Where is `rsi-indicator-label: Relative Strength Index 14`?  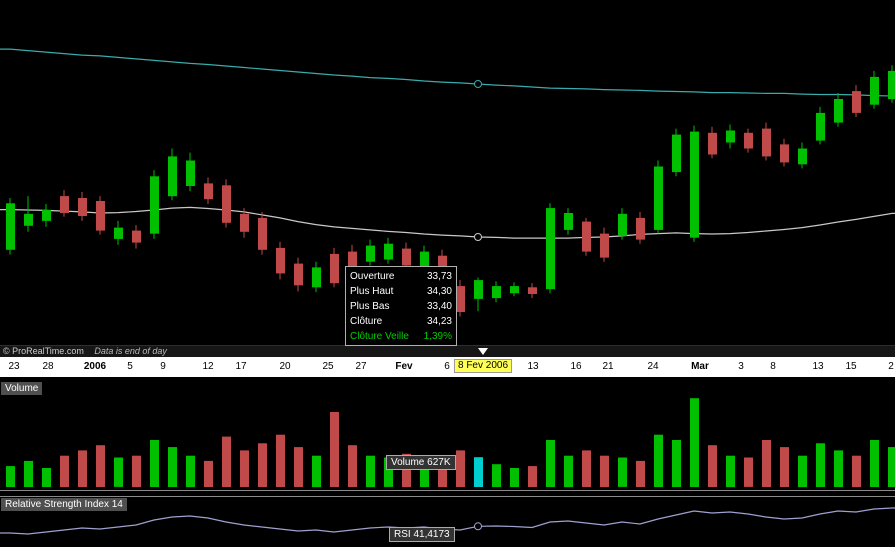
rsi-indicator-label: Relative Strength Index 14 is located at coordinates (64, 504).